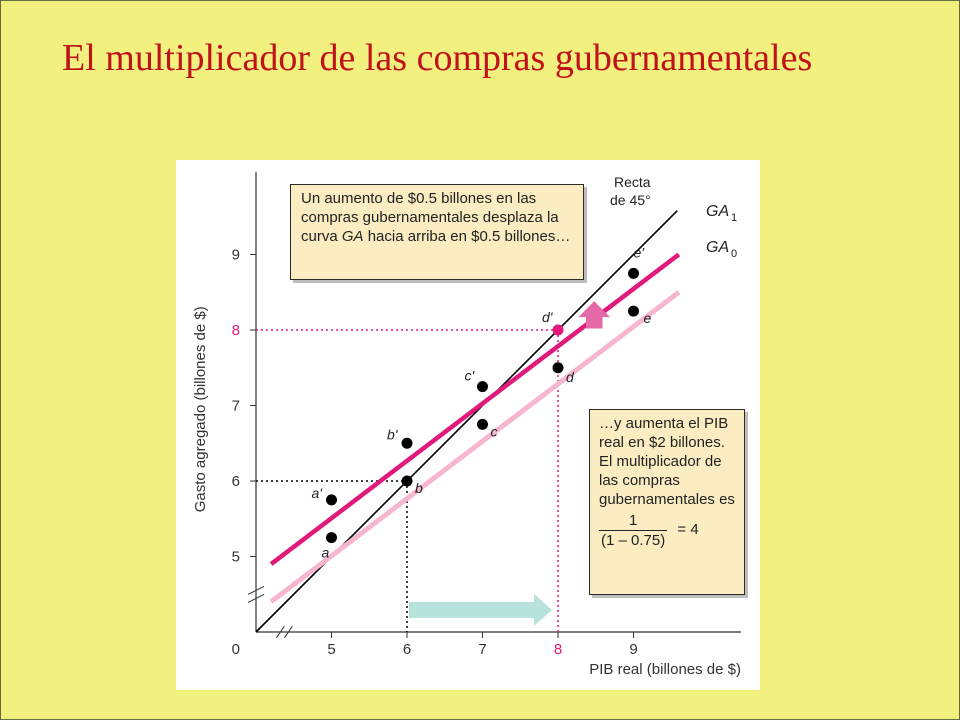  Describe the element at coordinates (594, 315) in the screenshot. I see `shift-up-arrow` at that location.